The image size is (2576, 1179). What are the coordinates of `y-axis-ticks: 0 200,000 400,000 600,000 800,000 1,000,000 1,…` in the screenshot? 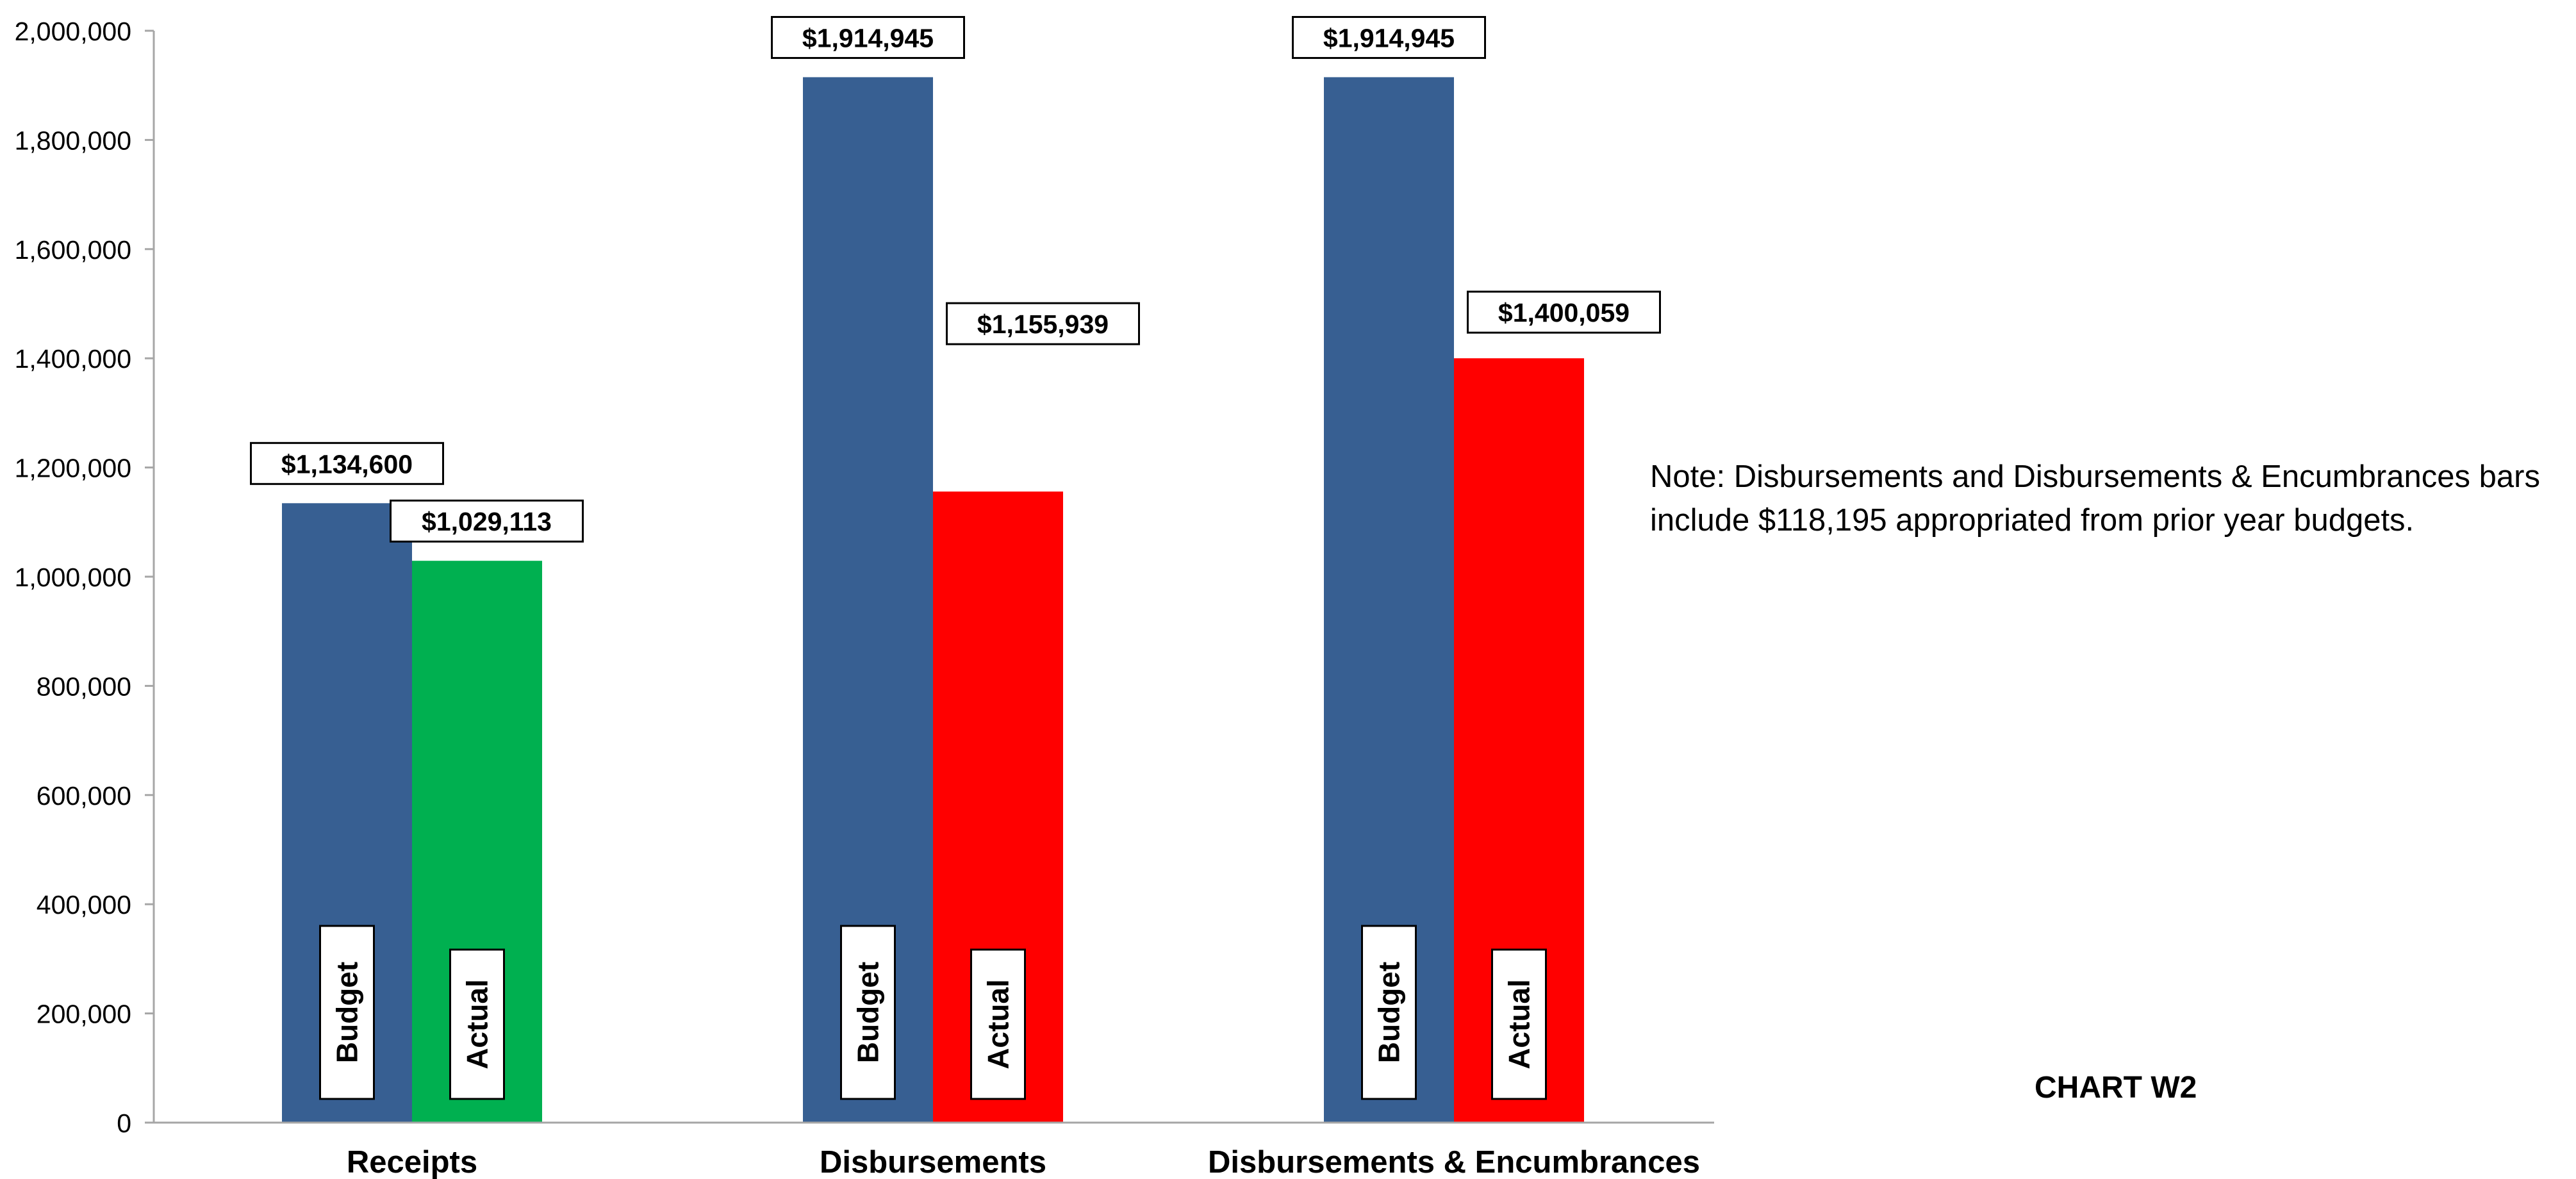 It's located at (84, 577).